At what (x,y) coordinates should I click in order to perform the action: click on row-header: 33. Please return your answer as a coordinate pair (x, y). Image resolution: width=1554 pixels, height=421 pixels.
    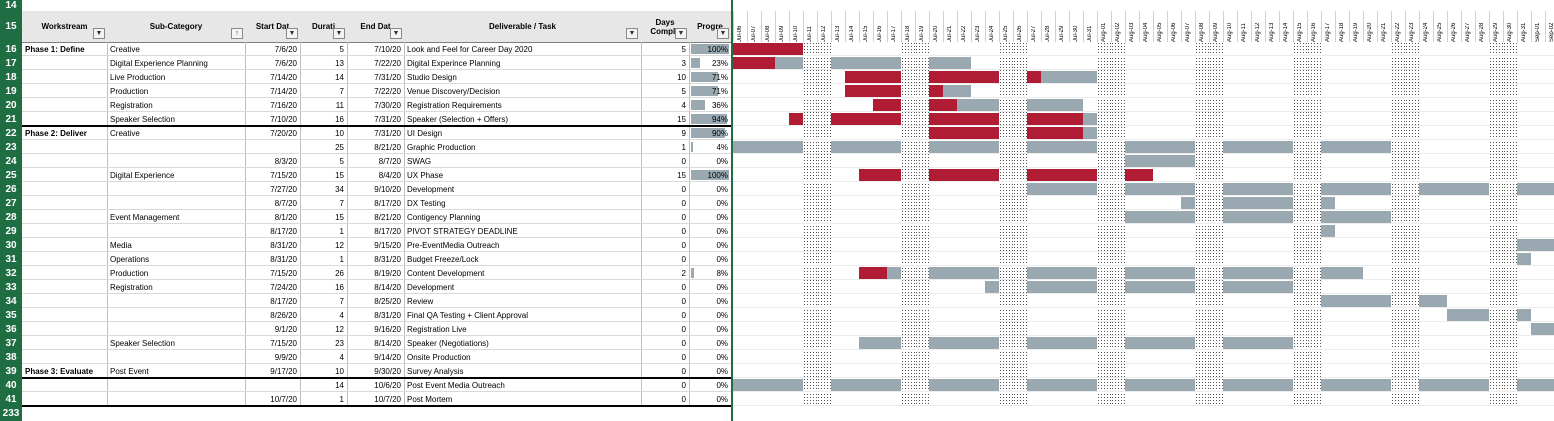
    Looking at the image, I should click on (11, 287).